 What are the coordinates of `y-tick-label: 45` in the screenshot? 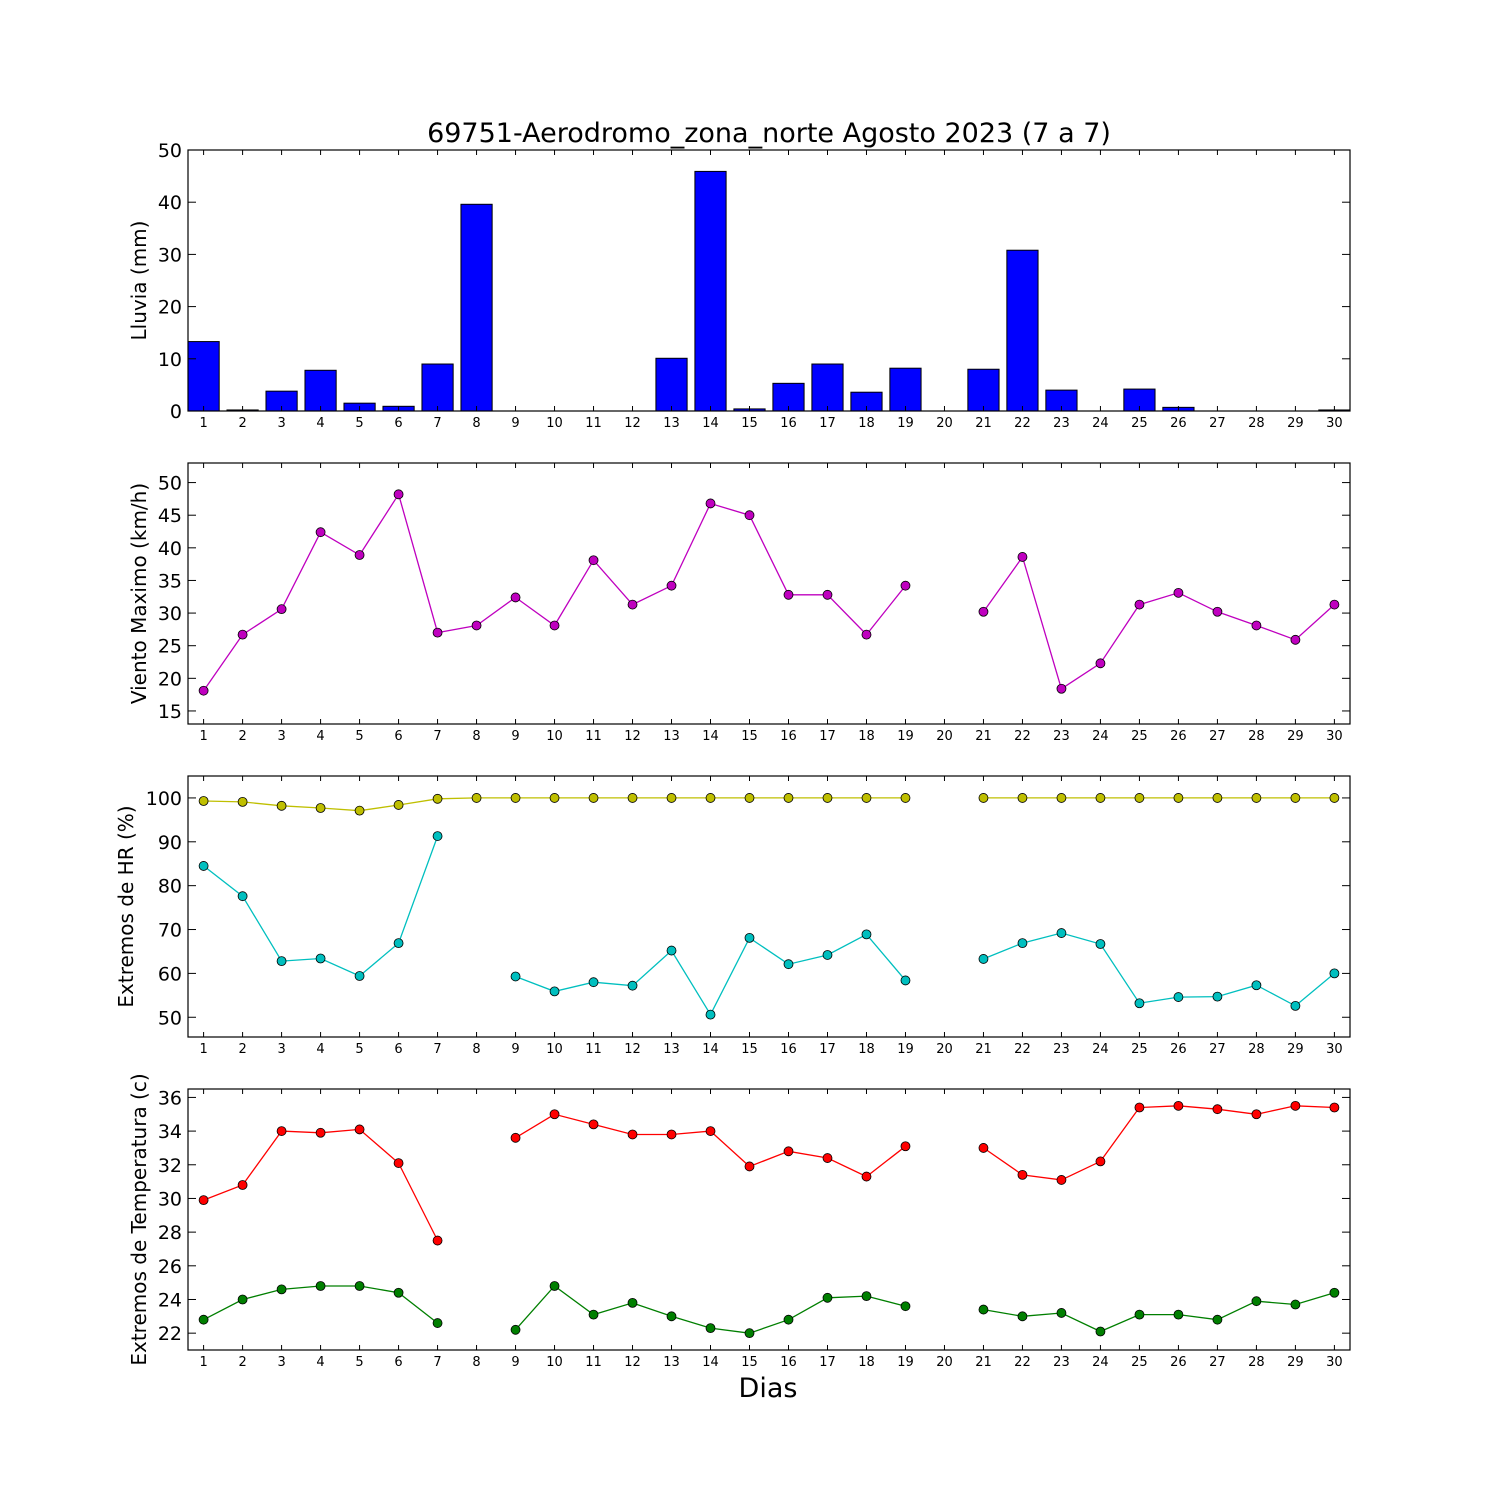 It's located at (170, 516).